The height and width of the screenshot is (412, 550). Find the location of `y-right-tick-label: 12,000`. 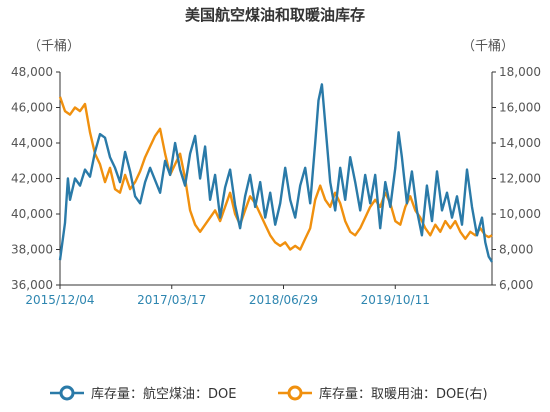

y-right-tick-label: 12,000 is located at coordinates (520, 179).